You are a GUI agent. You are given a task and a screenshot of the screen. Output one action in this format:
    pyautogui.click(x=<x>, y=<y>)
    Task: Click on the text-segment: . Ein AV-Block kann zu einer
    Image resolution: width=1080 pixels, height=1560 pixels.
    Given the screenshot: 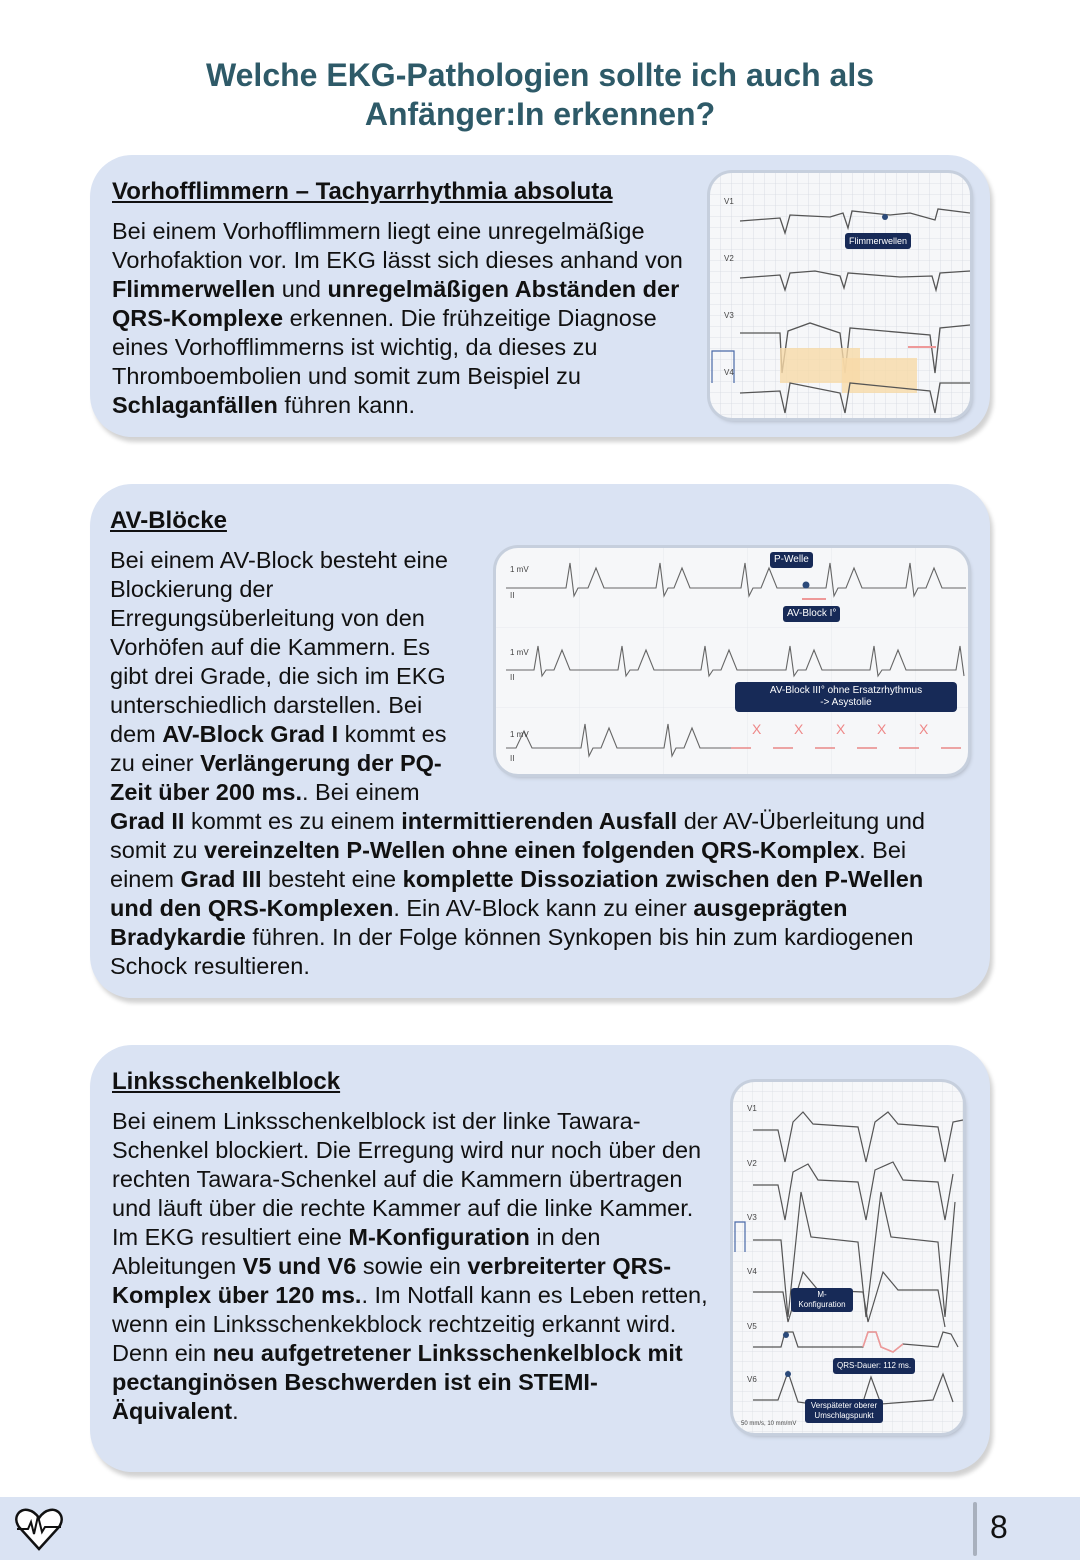 What is the action you would take?
    pyautogui.click(x=543, y=908)
    